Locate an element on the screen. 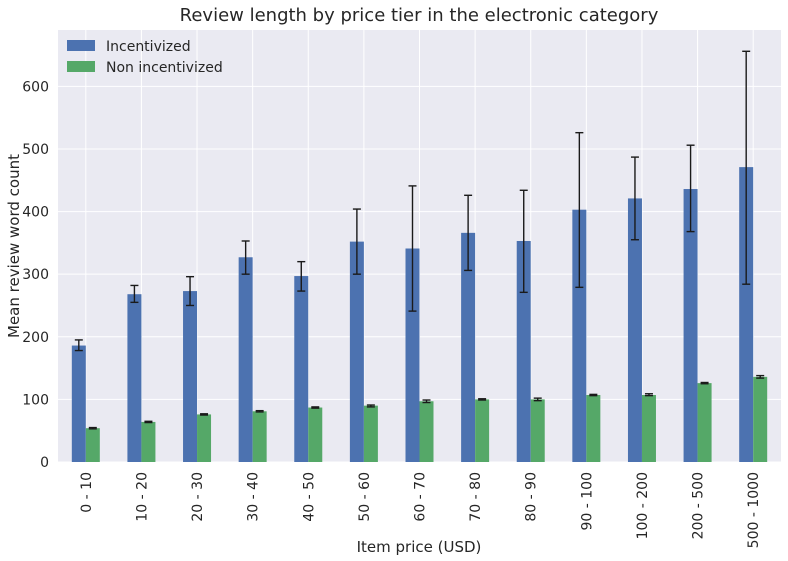 This screenshot has height=561, width=788. y-tick-label: 0 is located at coordinates (44, 463).